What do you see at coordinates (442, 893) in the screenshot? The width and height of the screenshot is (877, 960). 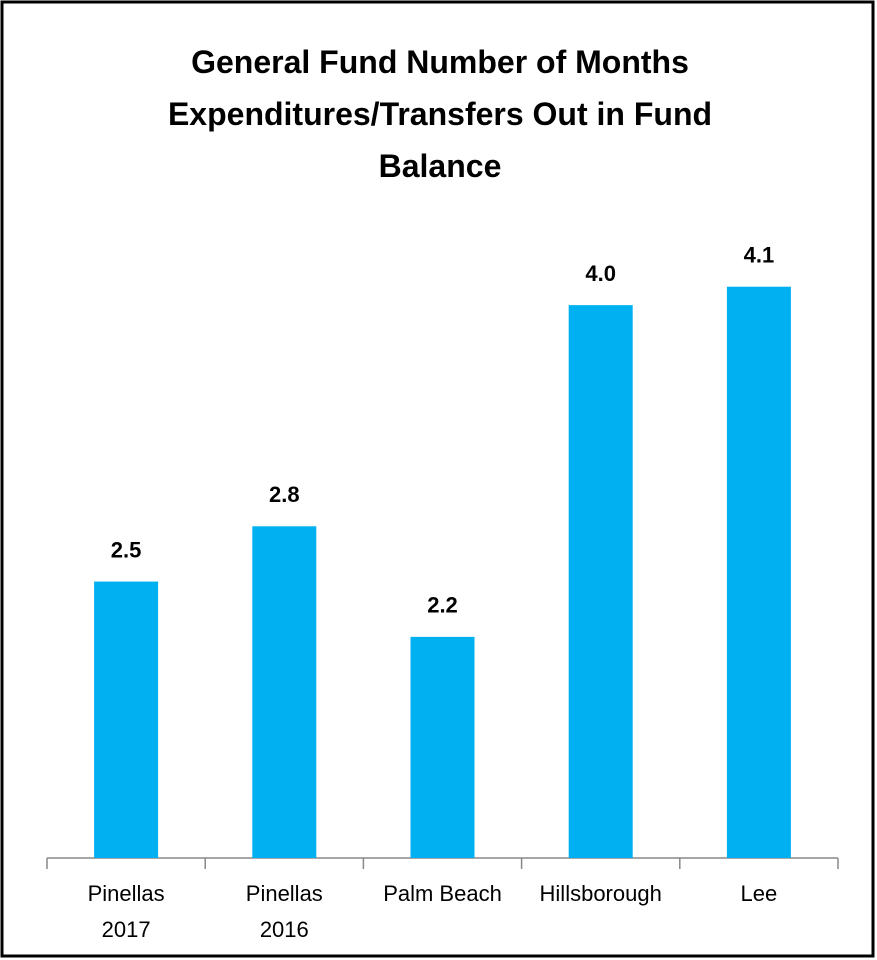 I see `x-tick-label: Palm Beach` at bounding box center [442, 893].